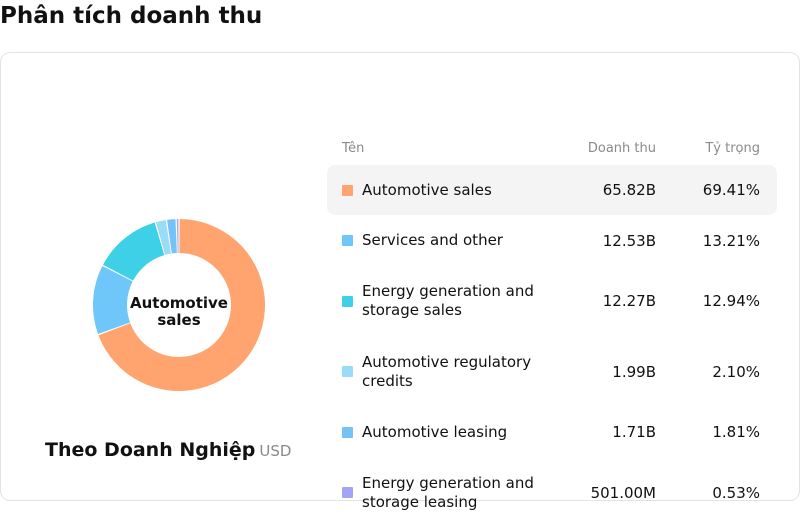  What do you see at coordinates (731, 301) in the screenshot?
I see `row-share: 12.94%` at bounding box center [731, 301].